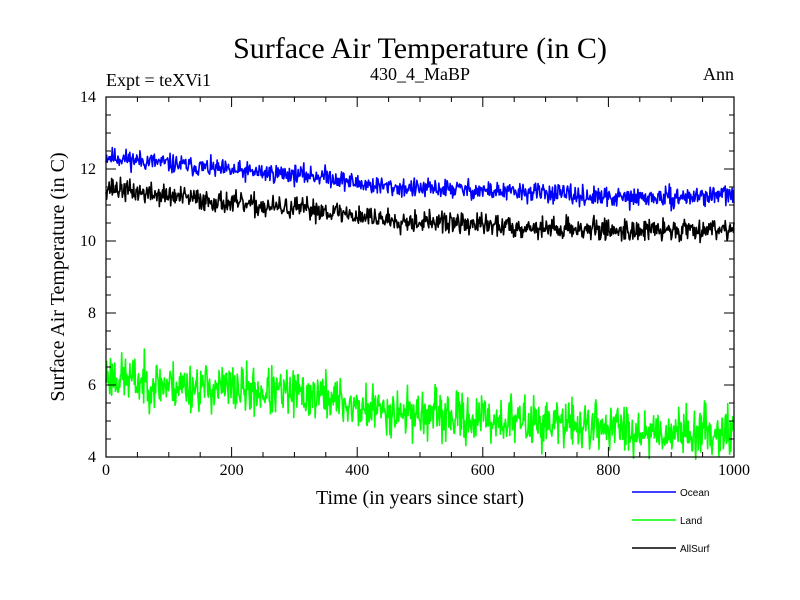  Describe the element at coordinates (158, 80) in the screenshot. I see `experiment-label: Expt = teXVi1` at that location.